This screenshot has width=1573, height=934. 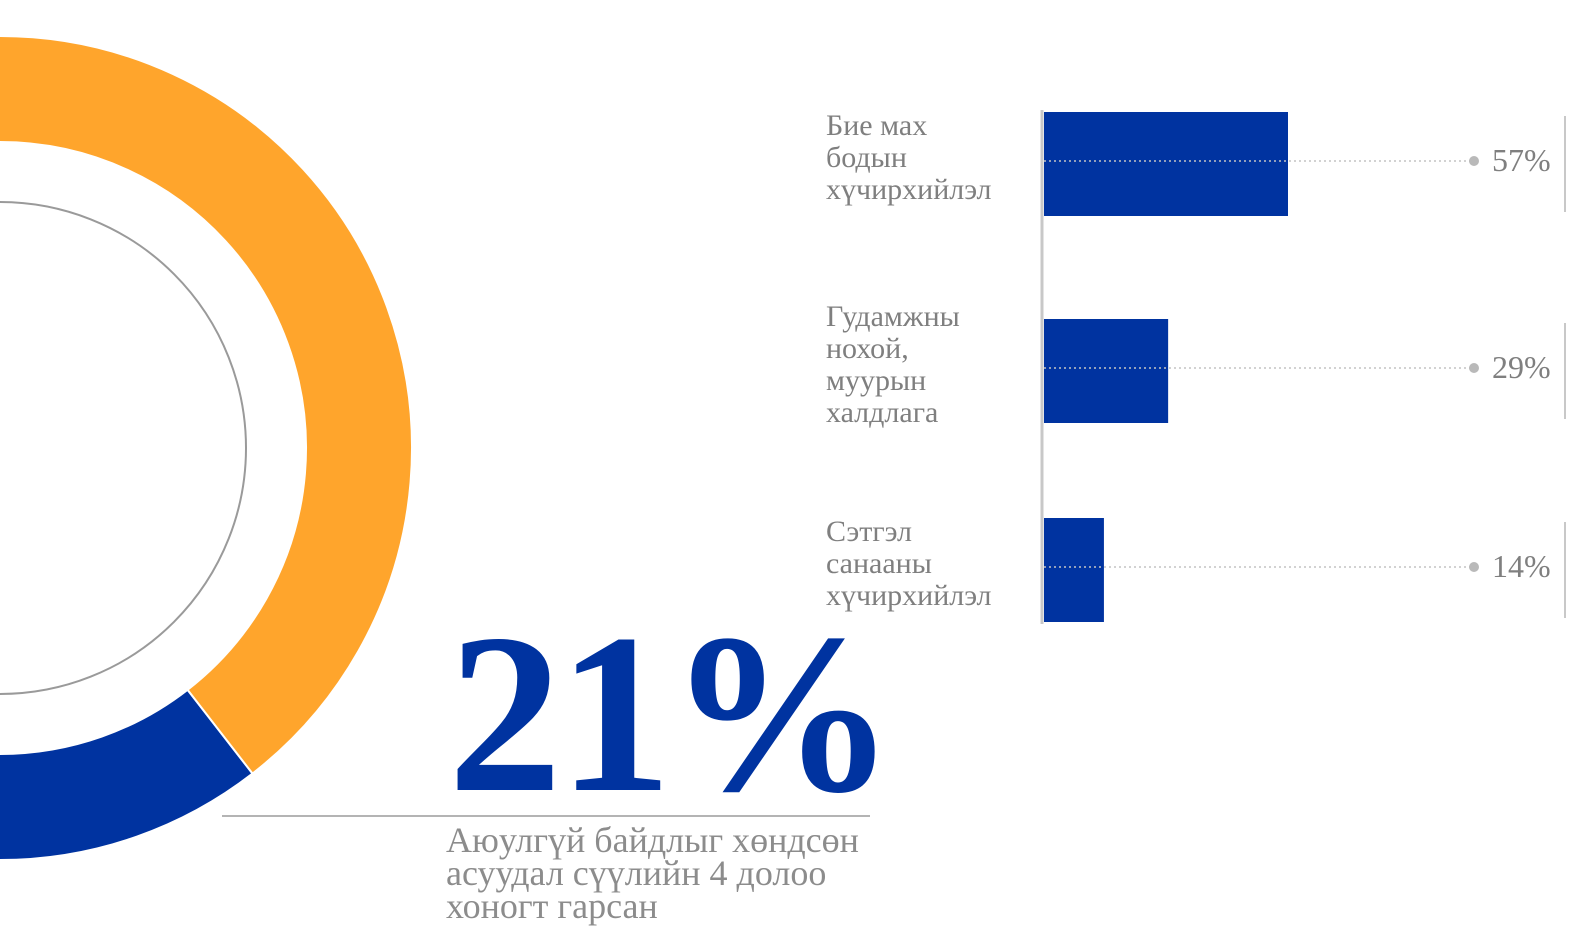 What do you see at coordinates (926, 158) in the screenshot?
I see `category-label-0: Бие мах бодын хүчирхийлэл` at bounding box center [926, 158].